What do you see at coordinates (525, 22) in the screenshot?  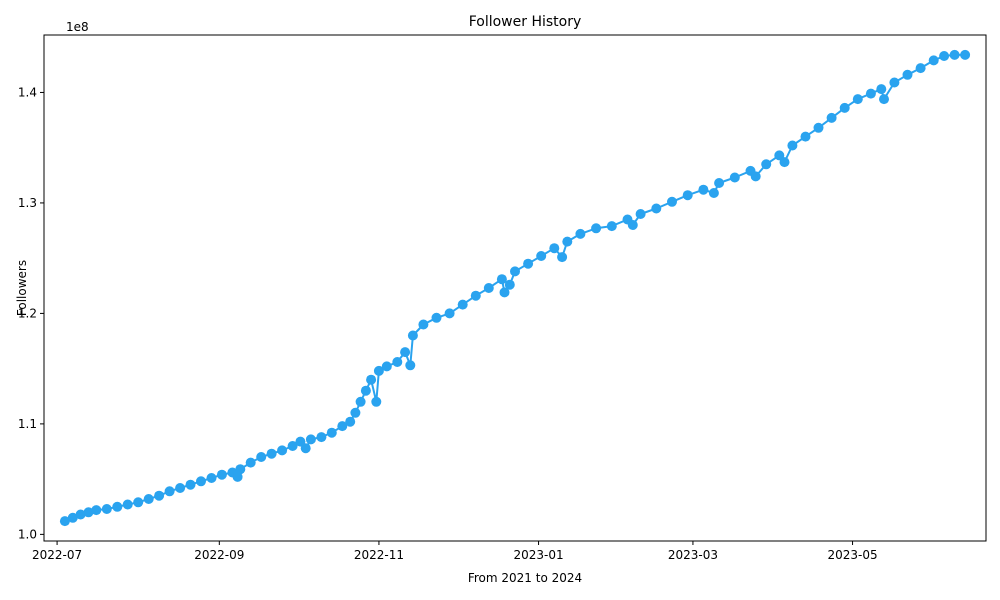 I see `chart-title: Follower History` at bounding box center [525, 22].